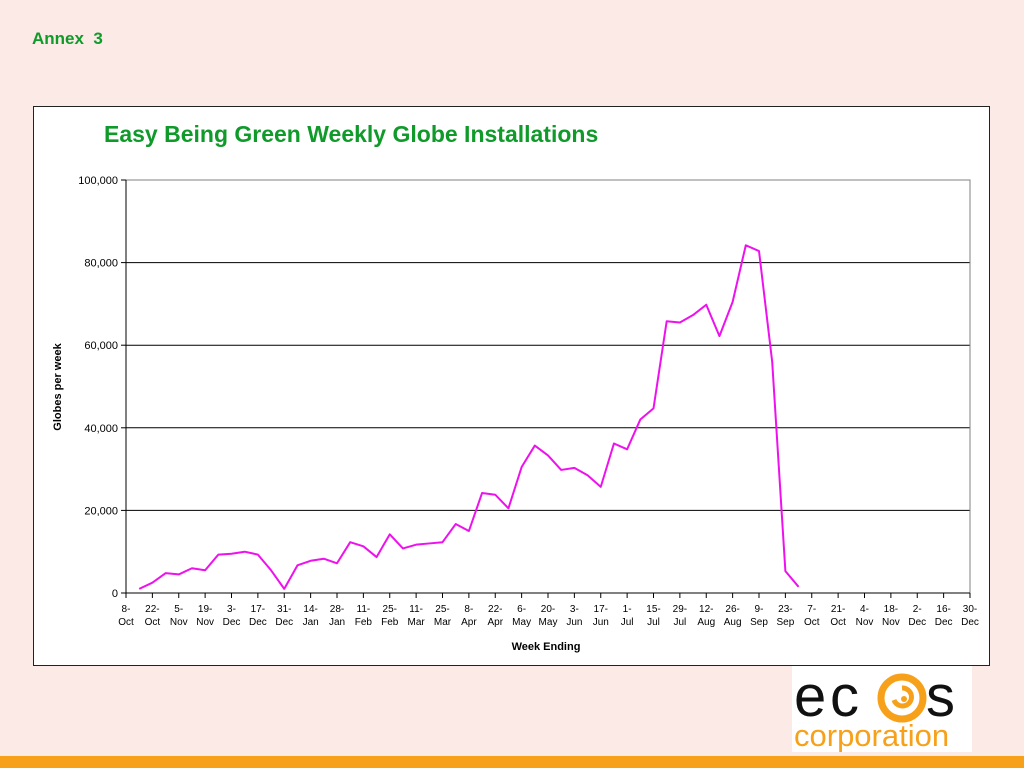 This screenshot has height=768, width=1024. What do you see at coordinates (232, 616) in the screenshot?
I see `x-tick-label: 3-Dec` at bounding box center [232, 616].